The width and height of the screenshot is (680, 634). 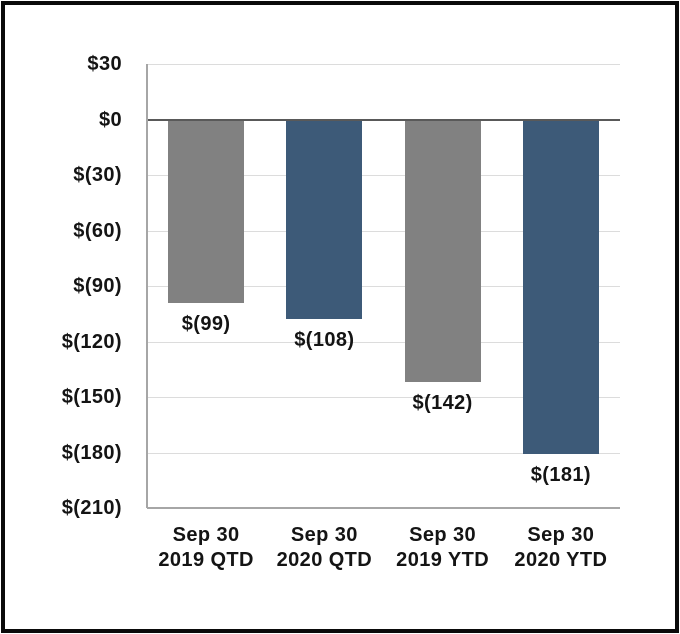 What do you see at coordinates (442, 251) in the screenshot?
I see `bar-2019-ytd` at bounding box center [442, 251].